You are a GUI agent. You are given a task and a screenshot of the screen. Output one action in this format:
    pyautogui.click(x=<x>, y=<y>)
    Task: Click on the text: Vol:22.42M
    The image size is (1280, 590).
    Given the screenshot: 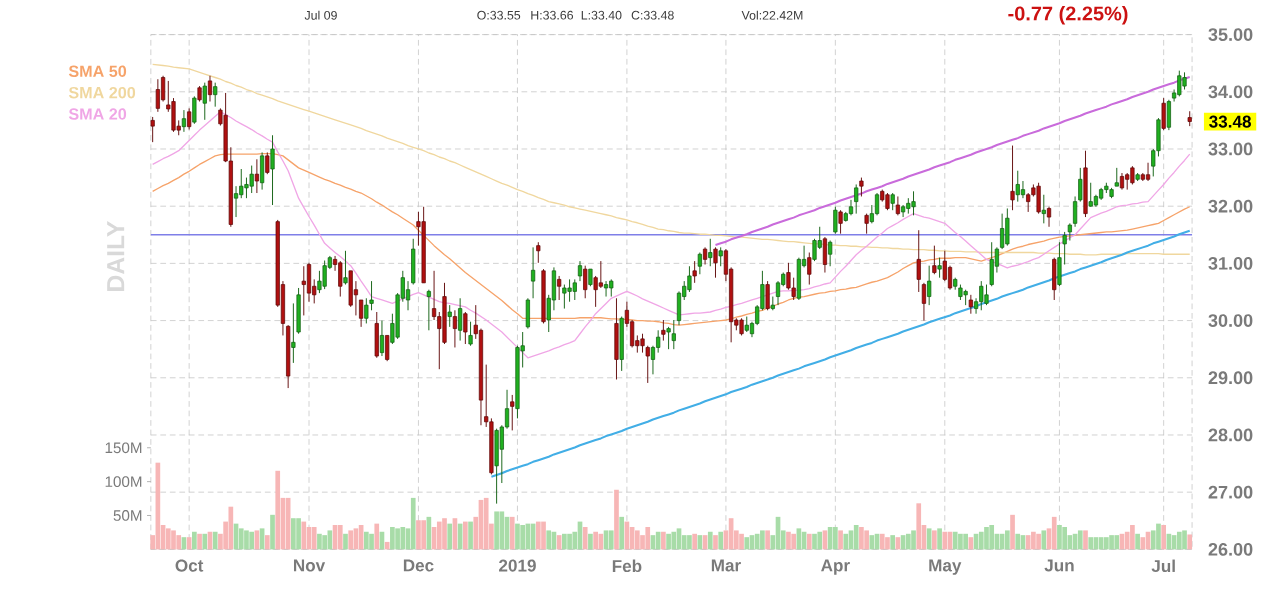 What is the action you would take?
    pyautogui.click(x=772, y=15)
    